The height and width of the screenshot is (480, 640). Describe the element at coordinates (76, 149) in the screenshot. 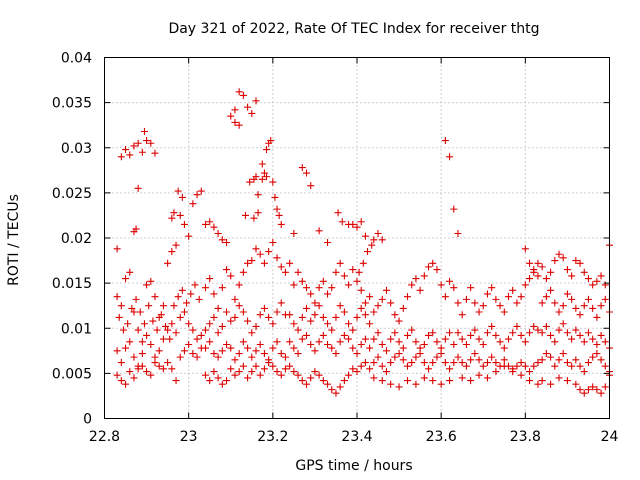

I see `y-tick-label: 0.03` at that location.